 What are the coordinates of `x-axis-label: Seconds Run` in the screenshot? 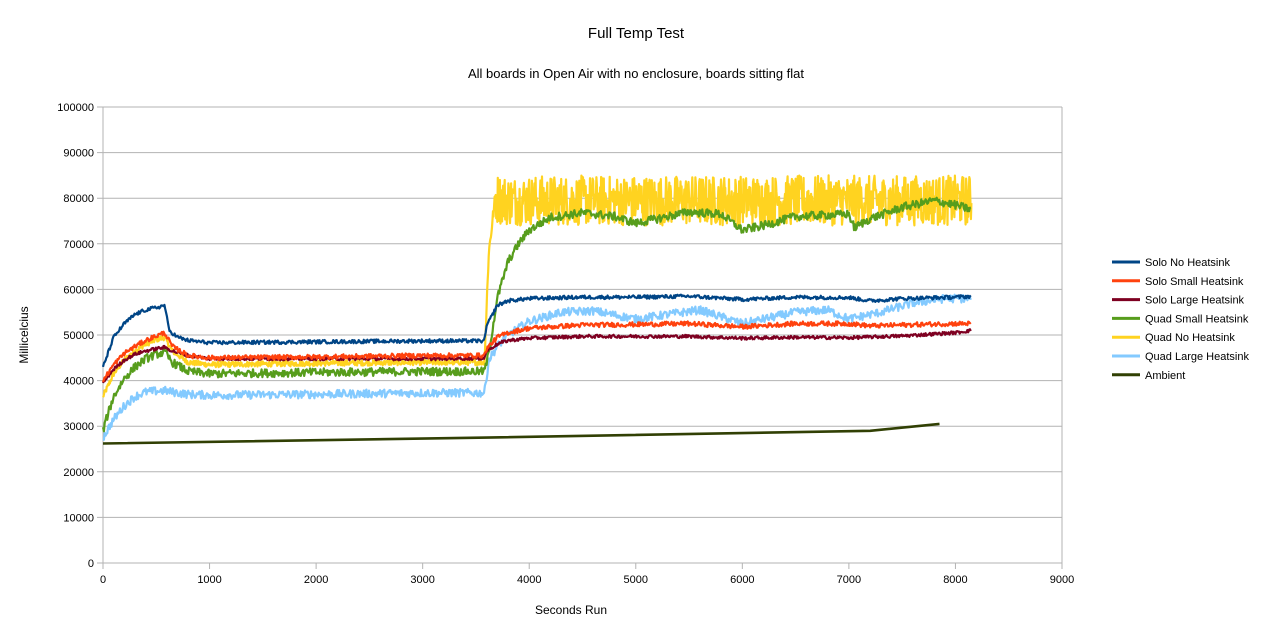 It's located at (571, 610).